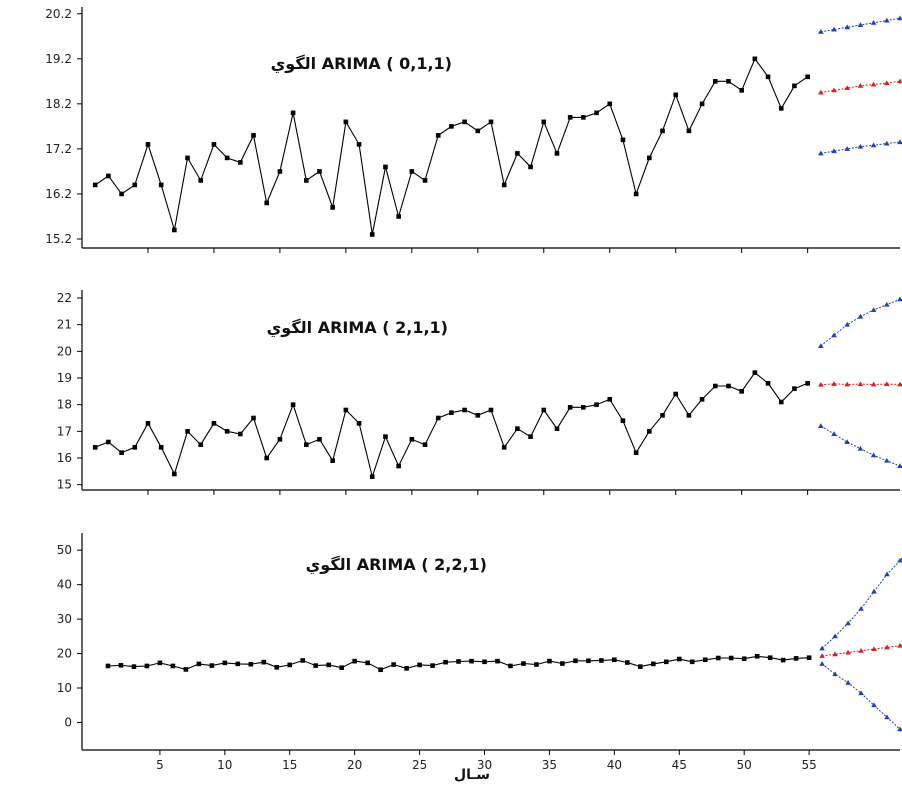  What do you see at coordinates (486, 761) in the screenshot?
I see `x-ticks: 5 10 15 20 25 30 35 40 45 50 55` at bounding box center [486, 761].